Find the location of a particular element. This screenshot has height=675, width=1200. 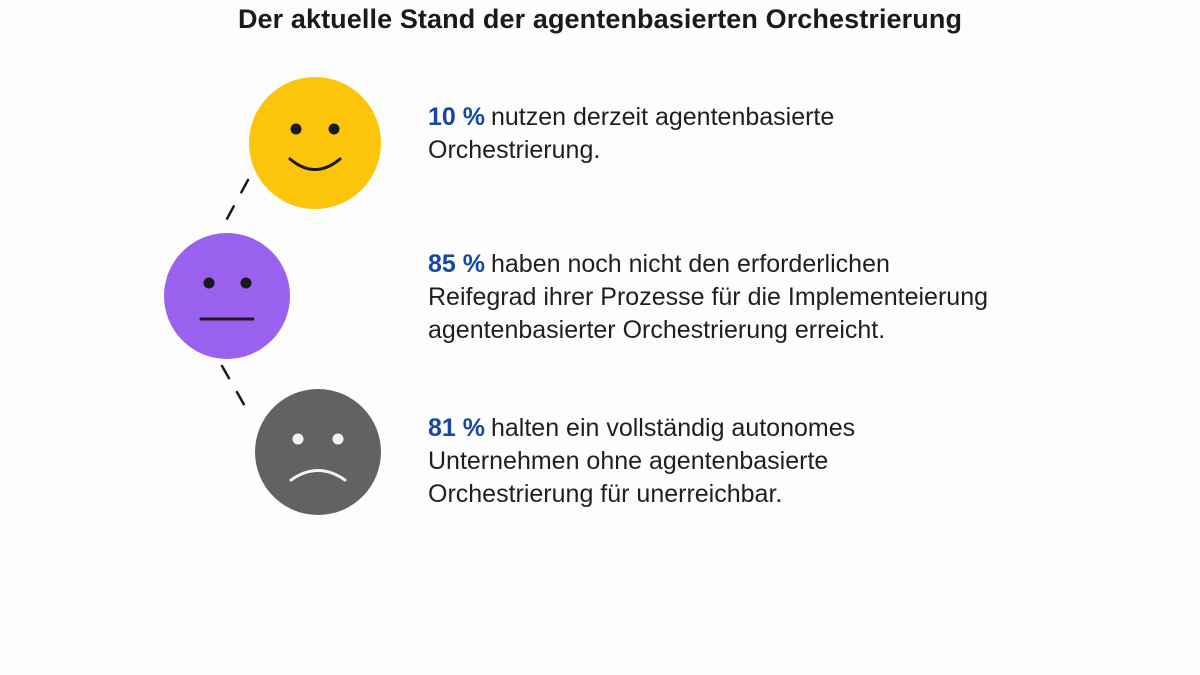

neutral-face-eye-right is located at coordinates (246, 283).